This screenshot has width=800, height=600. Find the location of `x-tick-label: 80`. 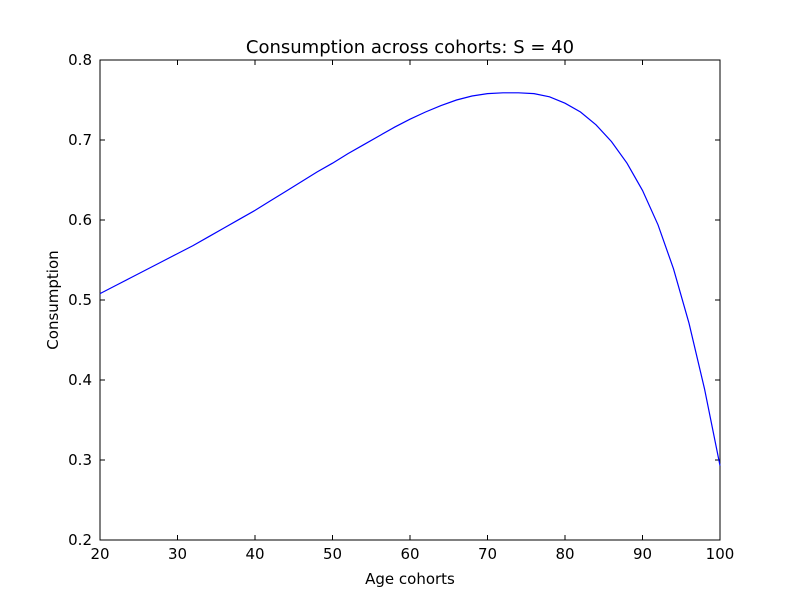

x-tick-label: 80 is located at coordinates (564, 554).